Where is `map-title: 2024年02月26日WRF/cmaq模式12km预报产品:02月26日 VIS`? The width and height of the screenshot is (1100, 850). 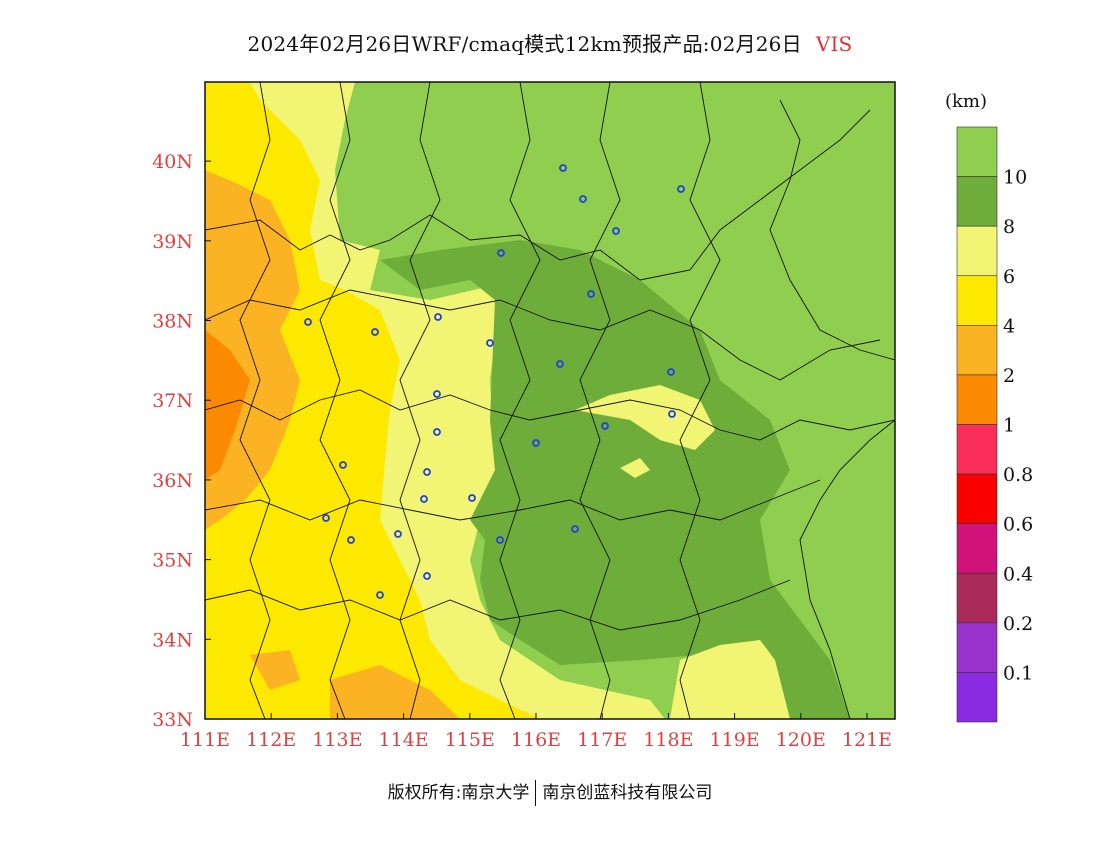 map-title: 2024年02月26日WRF/cmaq模式12km预报产品:02月26日 VIS is located at coordinates (550, 42).